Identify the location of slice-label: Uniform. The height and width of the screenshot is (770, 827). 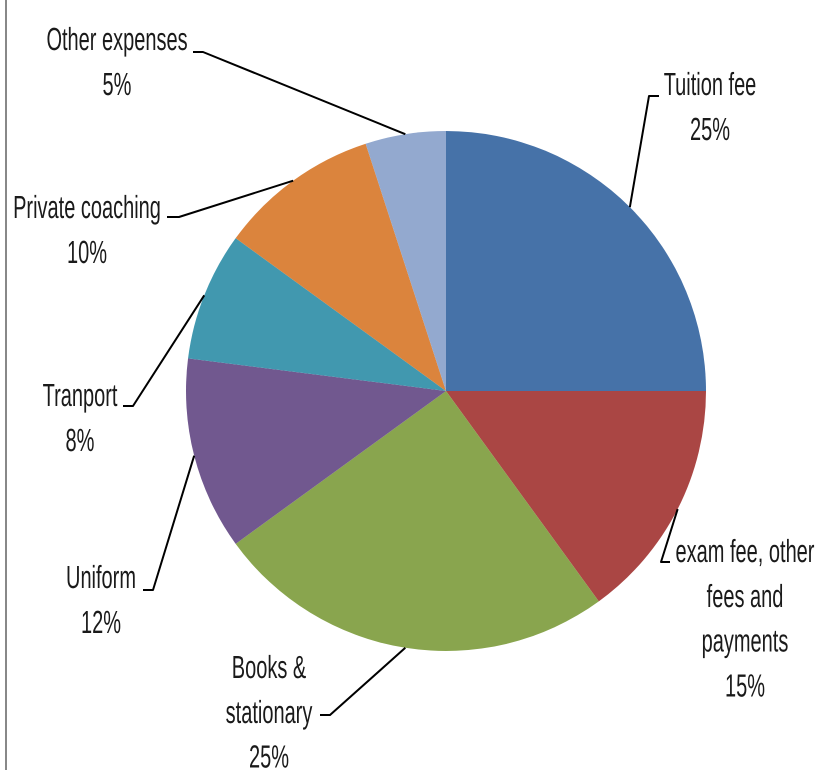
(101, 577).